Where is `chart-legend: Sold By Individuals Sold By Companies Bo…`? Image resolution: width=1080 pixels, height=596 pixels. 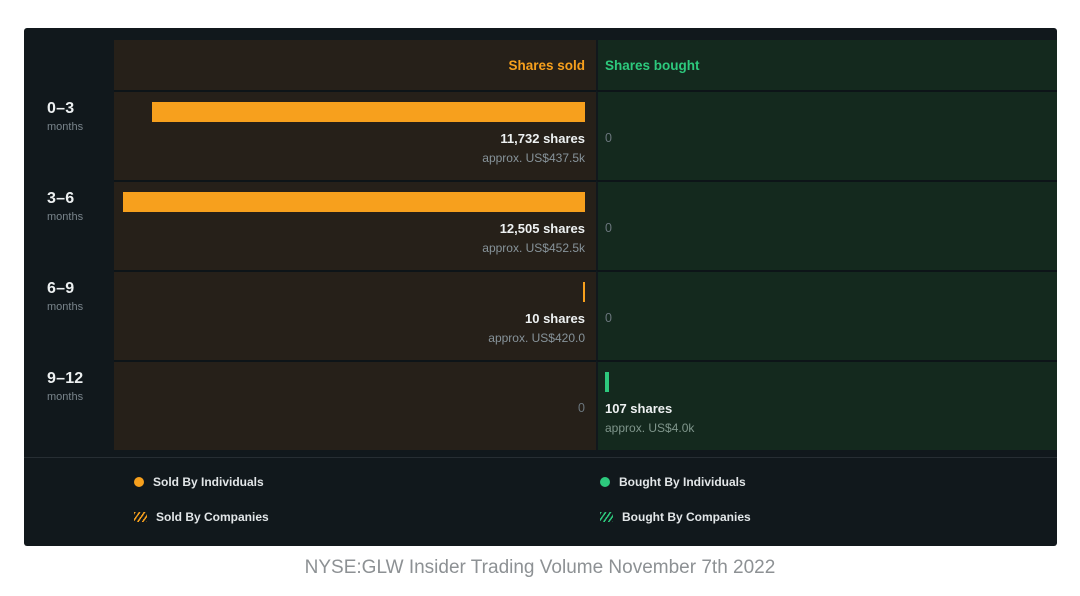
chart-legend: Sold By Individuals Sold By Companies Bo… is located at coordinates (540, 501).